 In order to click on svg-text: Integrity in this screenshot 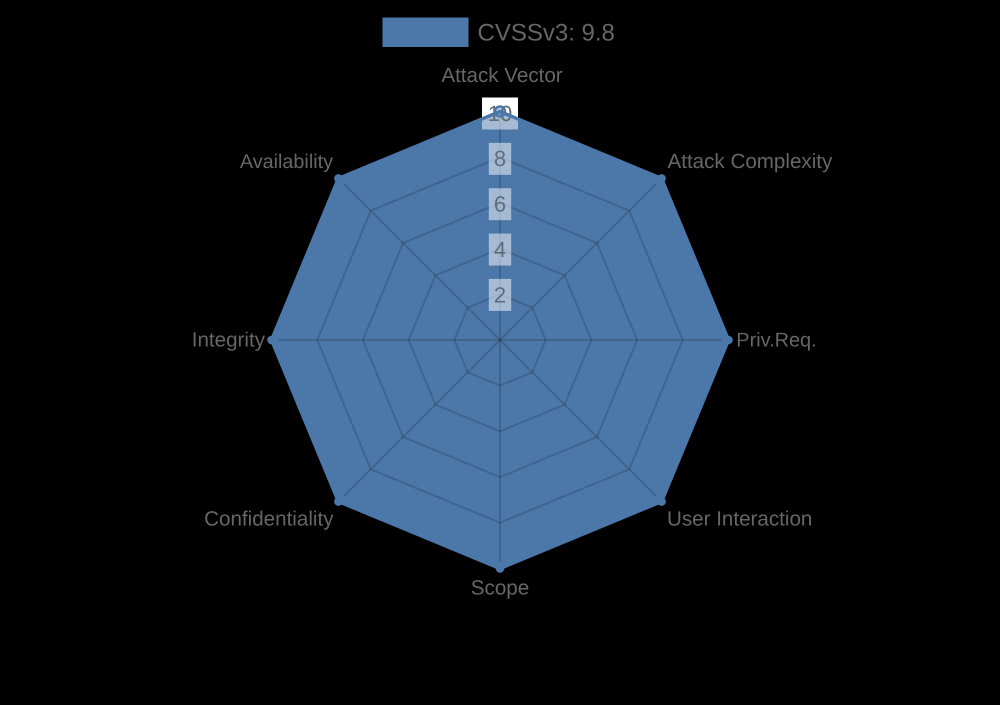, I will do `click(229, 340)`.